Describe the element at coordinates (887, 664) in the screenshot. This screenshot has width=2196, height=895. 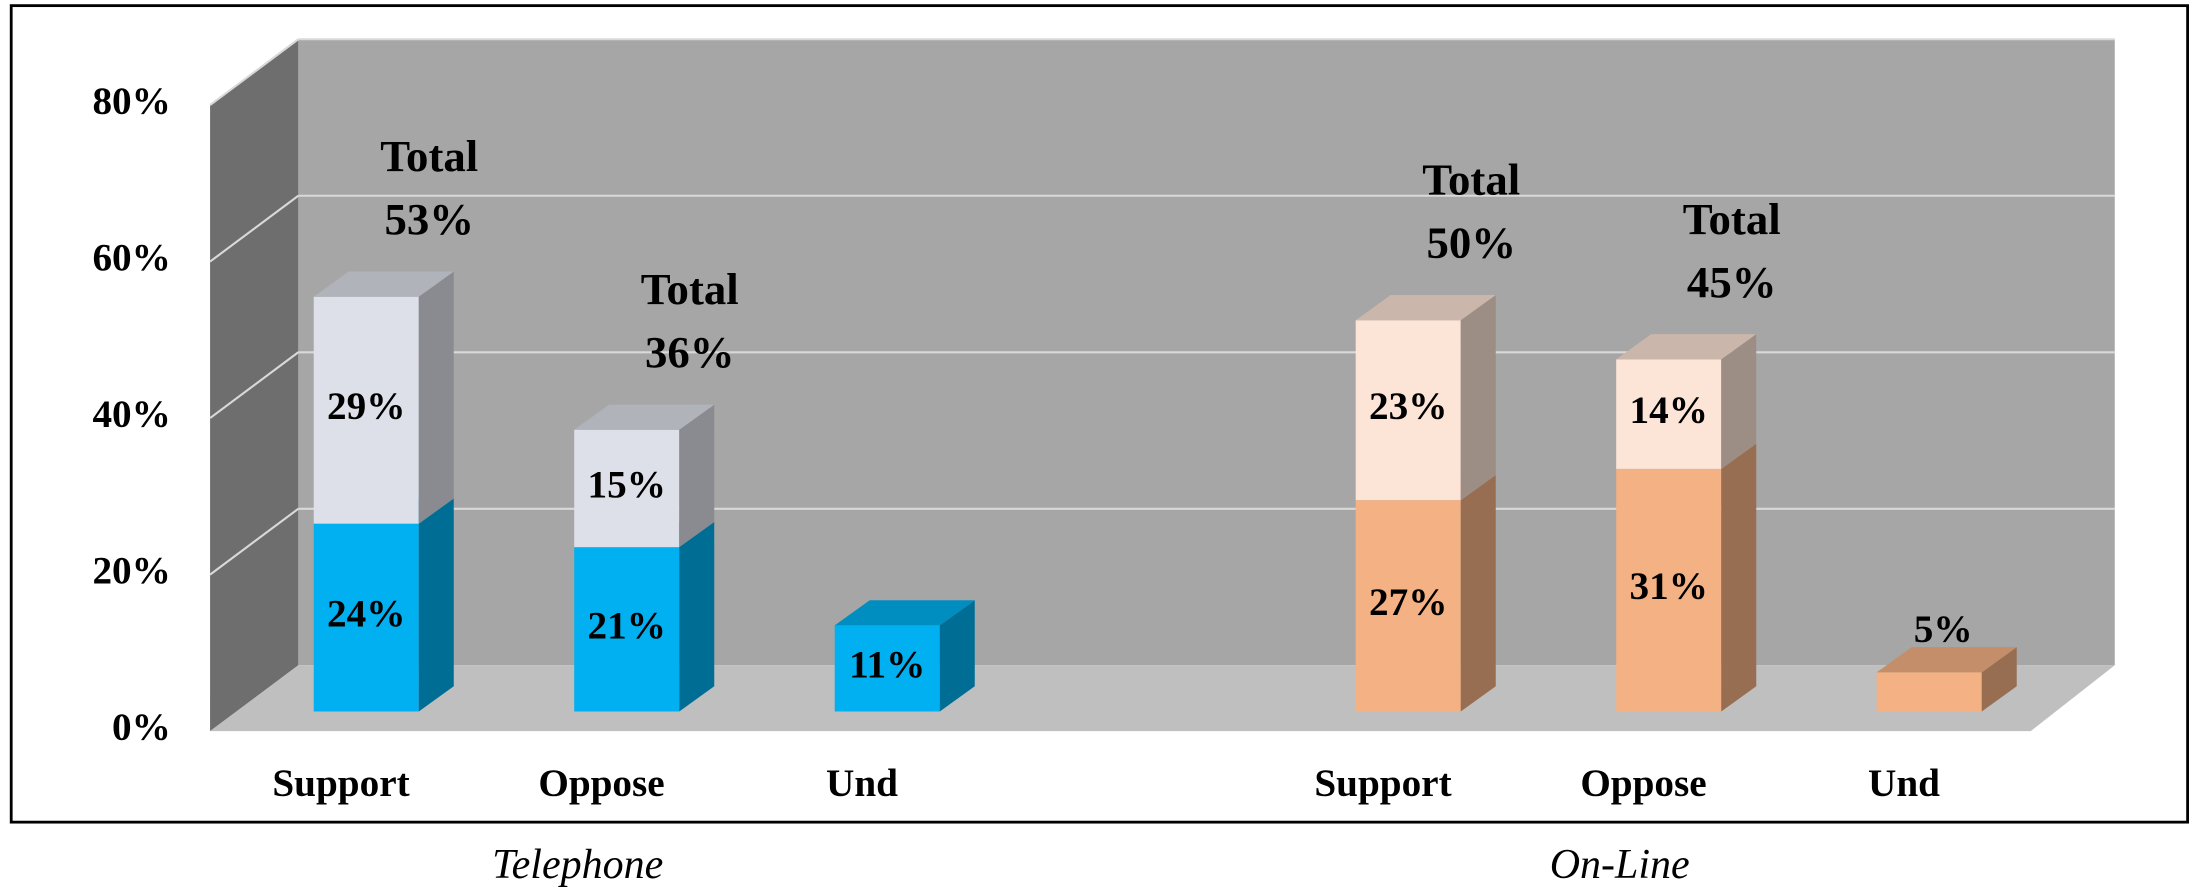
I see `value-label: 11%` at that location.